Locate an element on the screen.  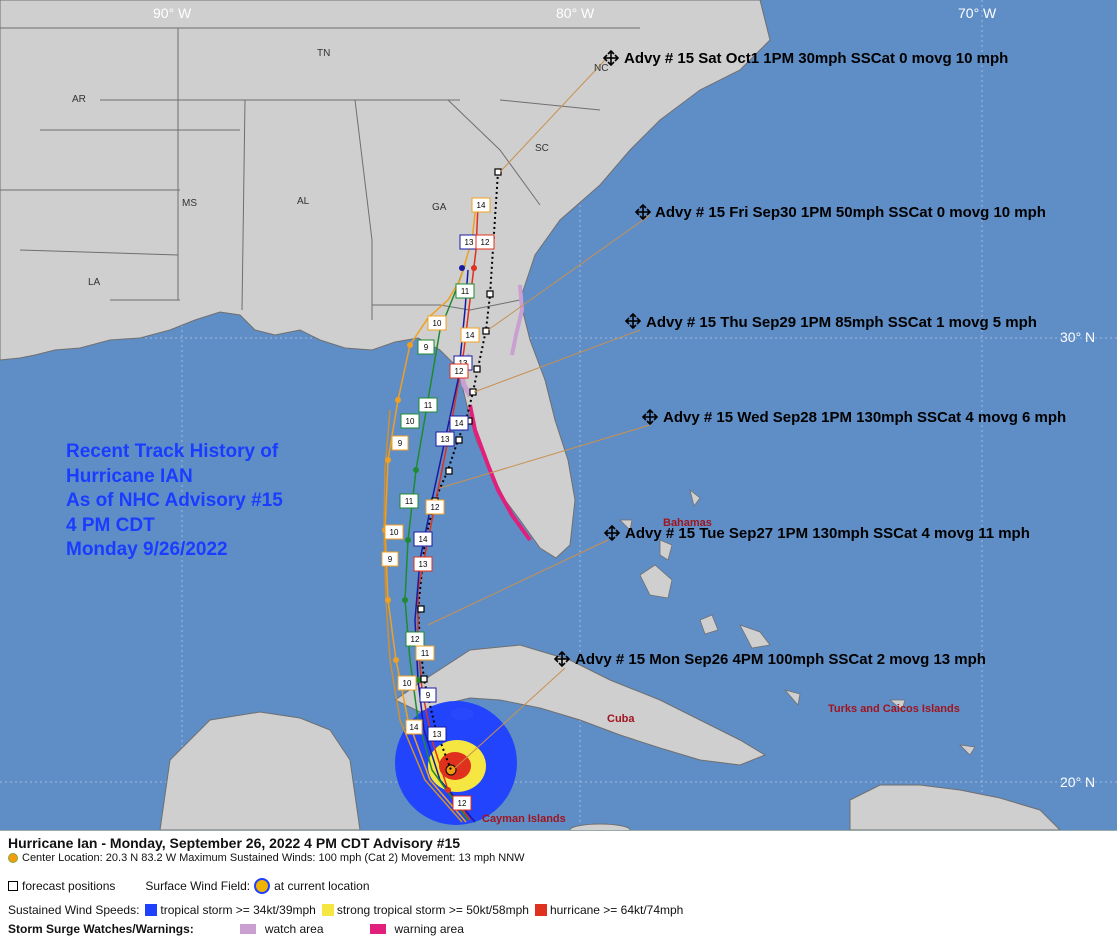
lon-80w: 80° W is located at coordinates (575, 13).